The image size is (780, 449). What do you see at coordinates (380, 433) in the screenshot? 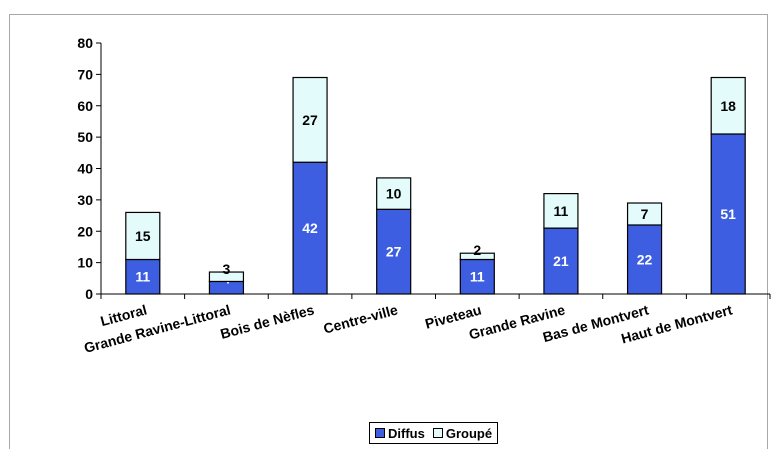
I see `legend-swatch-diffus` at bounding box center [380, 433].